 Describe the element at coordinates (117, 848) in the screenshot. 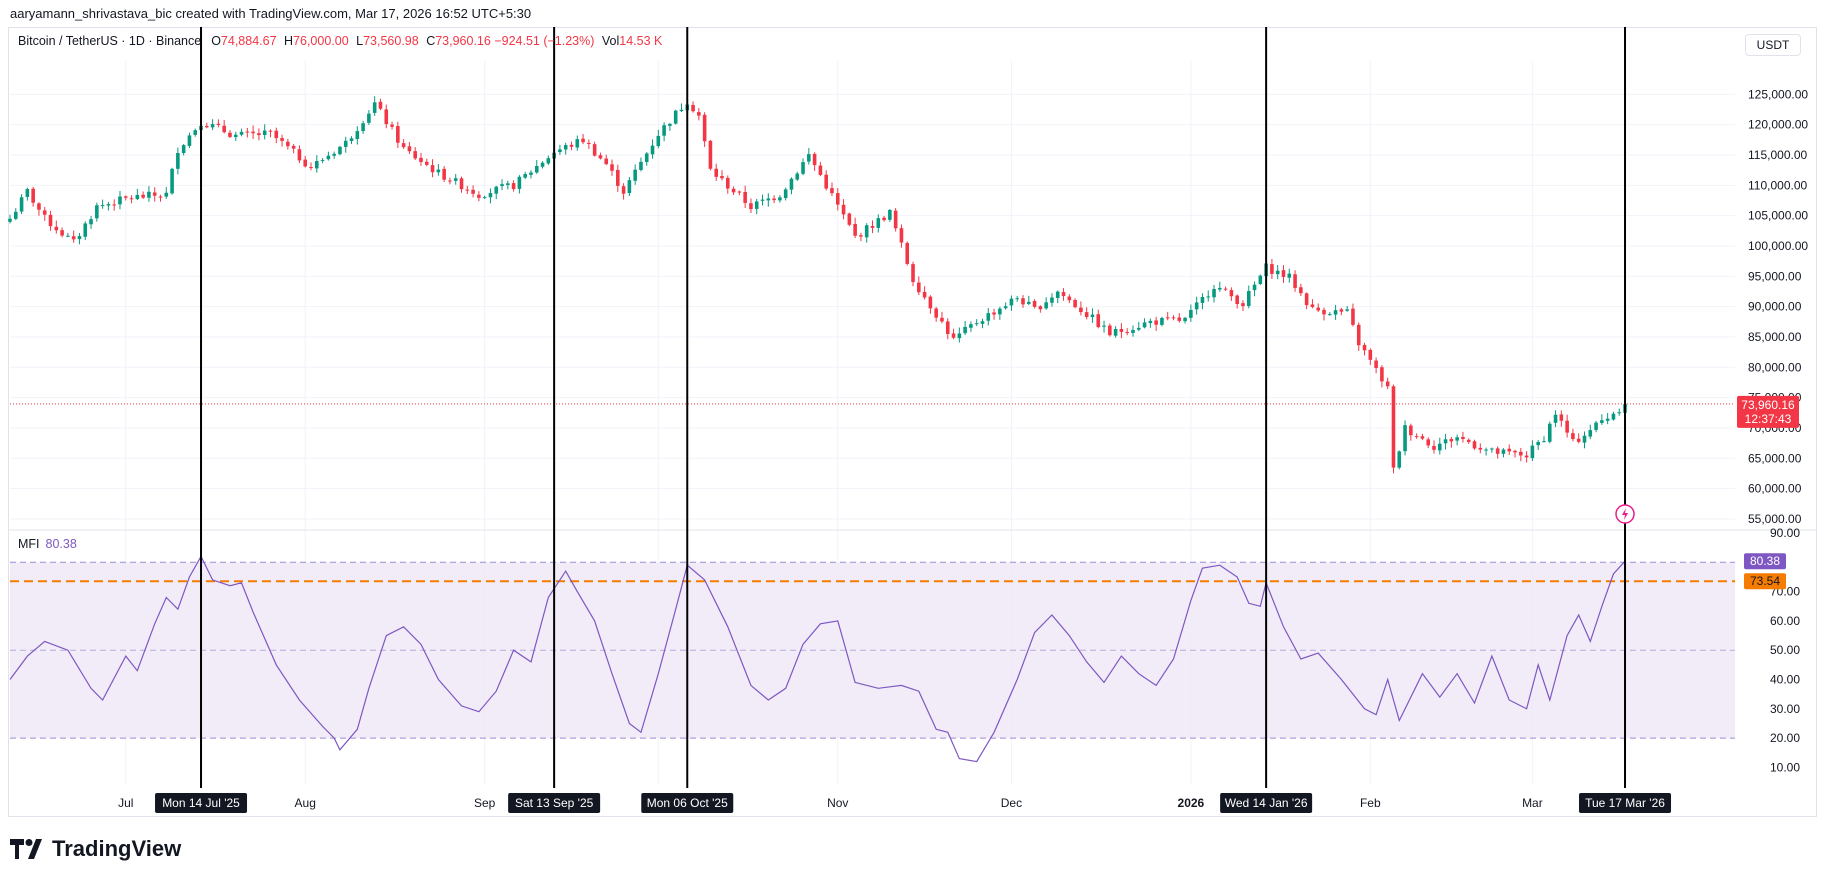

I see `tradingview-wordmark: TradingView` at that location.